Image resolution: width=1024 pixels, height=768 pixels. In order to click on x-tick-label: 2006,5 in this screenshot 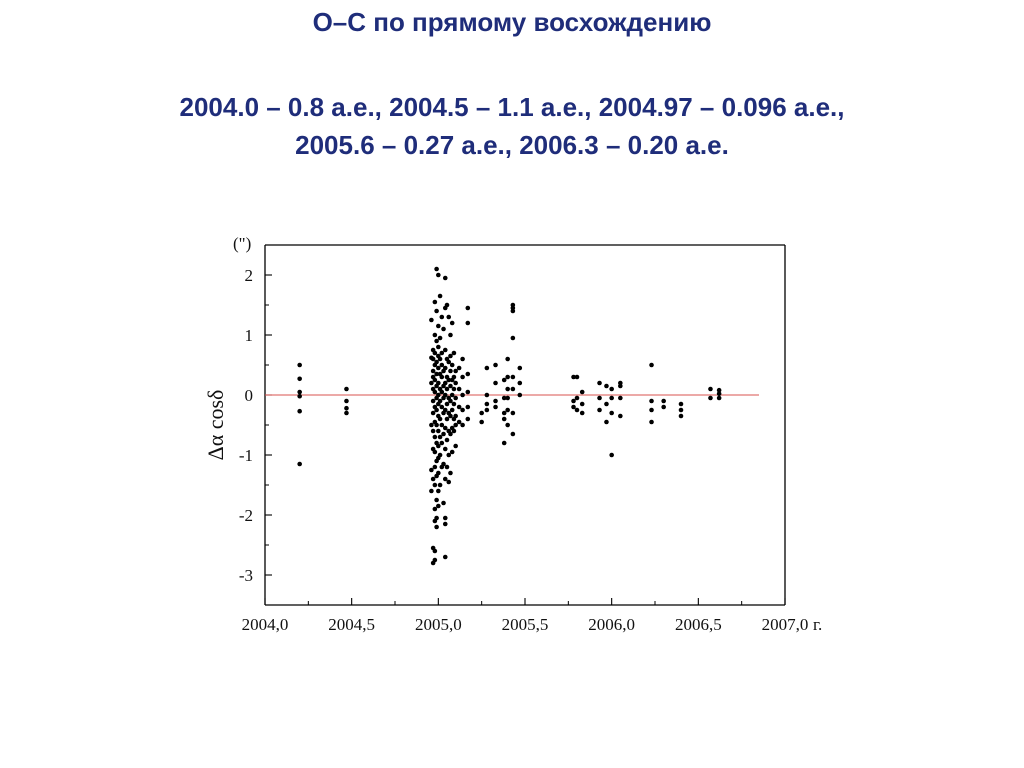, I will do `click(698, 624)`.